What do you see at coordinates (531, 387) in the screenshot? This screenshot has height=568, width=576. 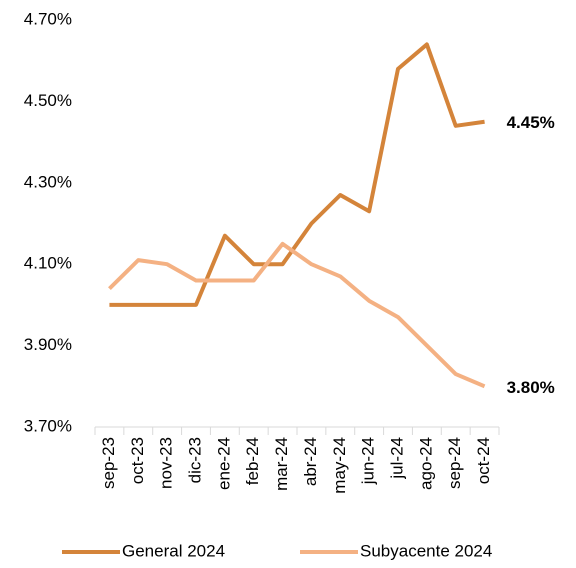 I see `data-label: 3.80%` at bounding box center [531, 387].